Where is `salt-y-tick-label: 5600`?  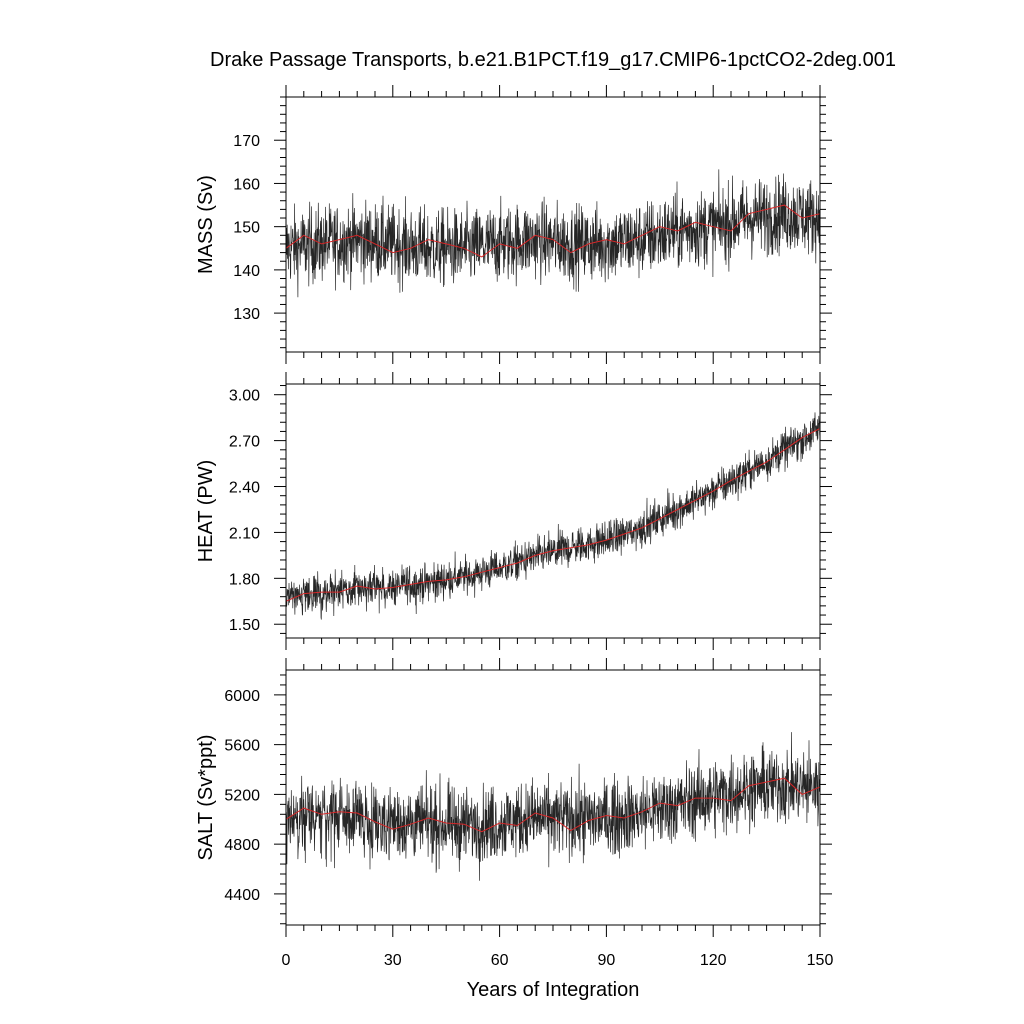
salt-y-tick-label: 5600 is located at coordinates (242, 746).